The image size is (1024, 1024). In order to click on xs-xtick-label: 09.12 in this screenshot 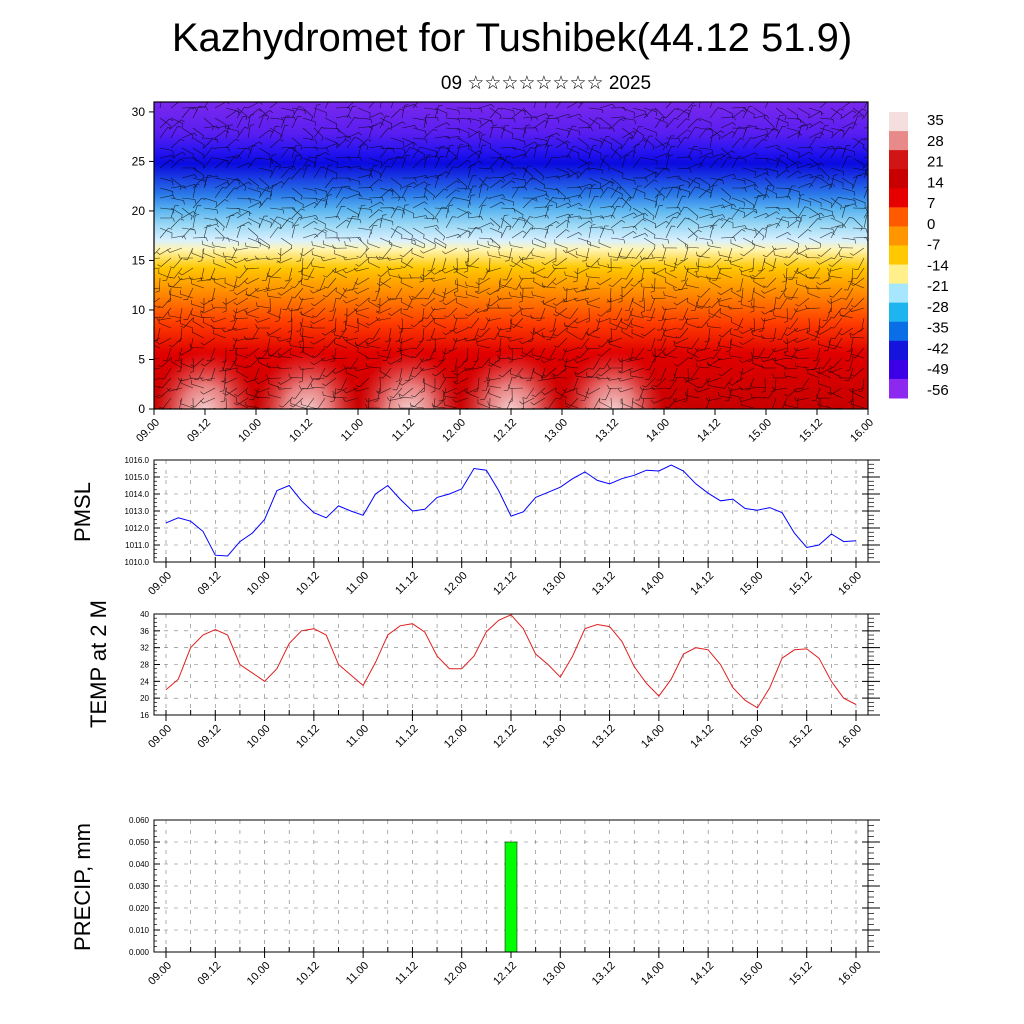, I will do `click(199, 431)`.